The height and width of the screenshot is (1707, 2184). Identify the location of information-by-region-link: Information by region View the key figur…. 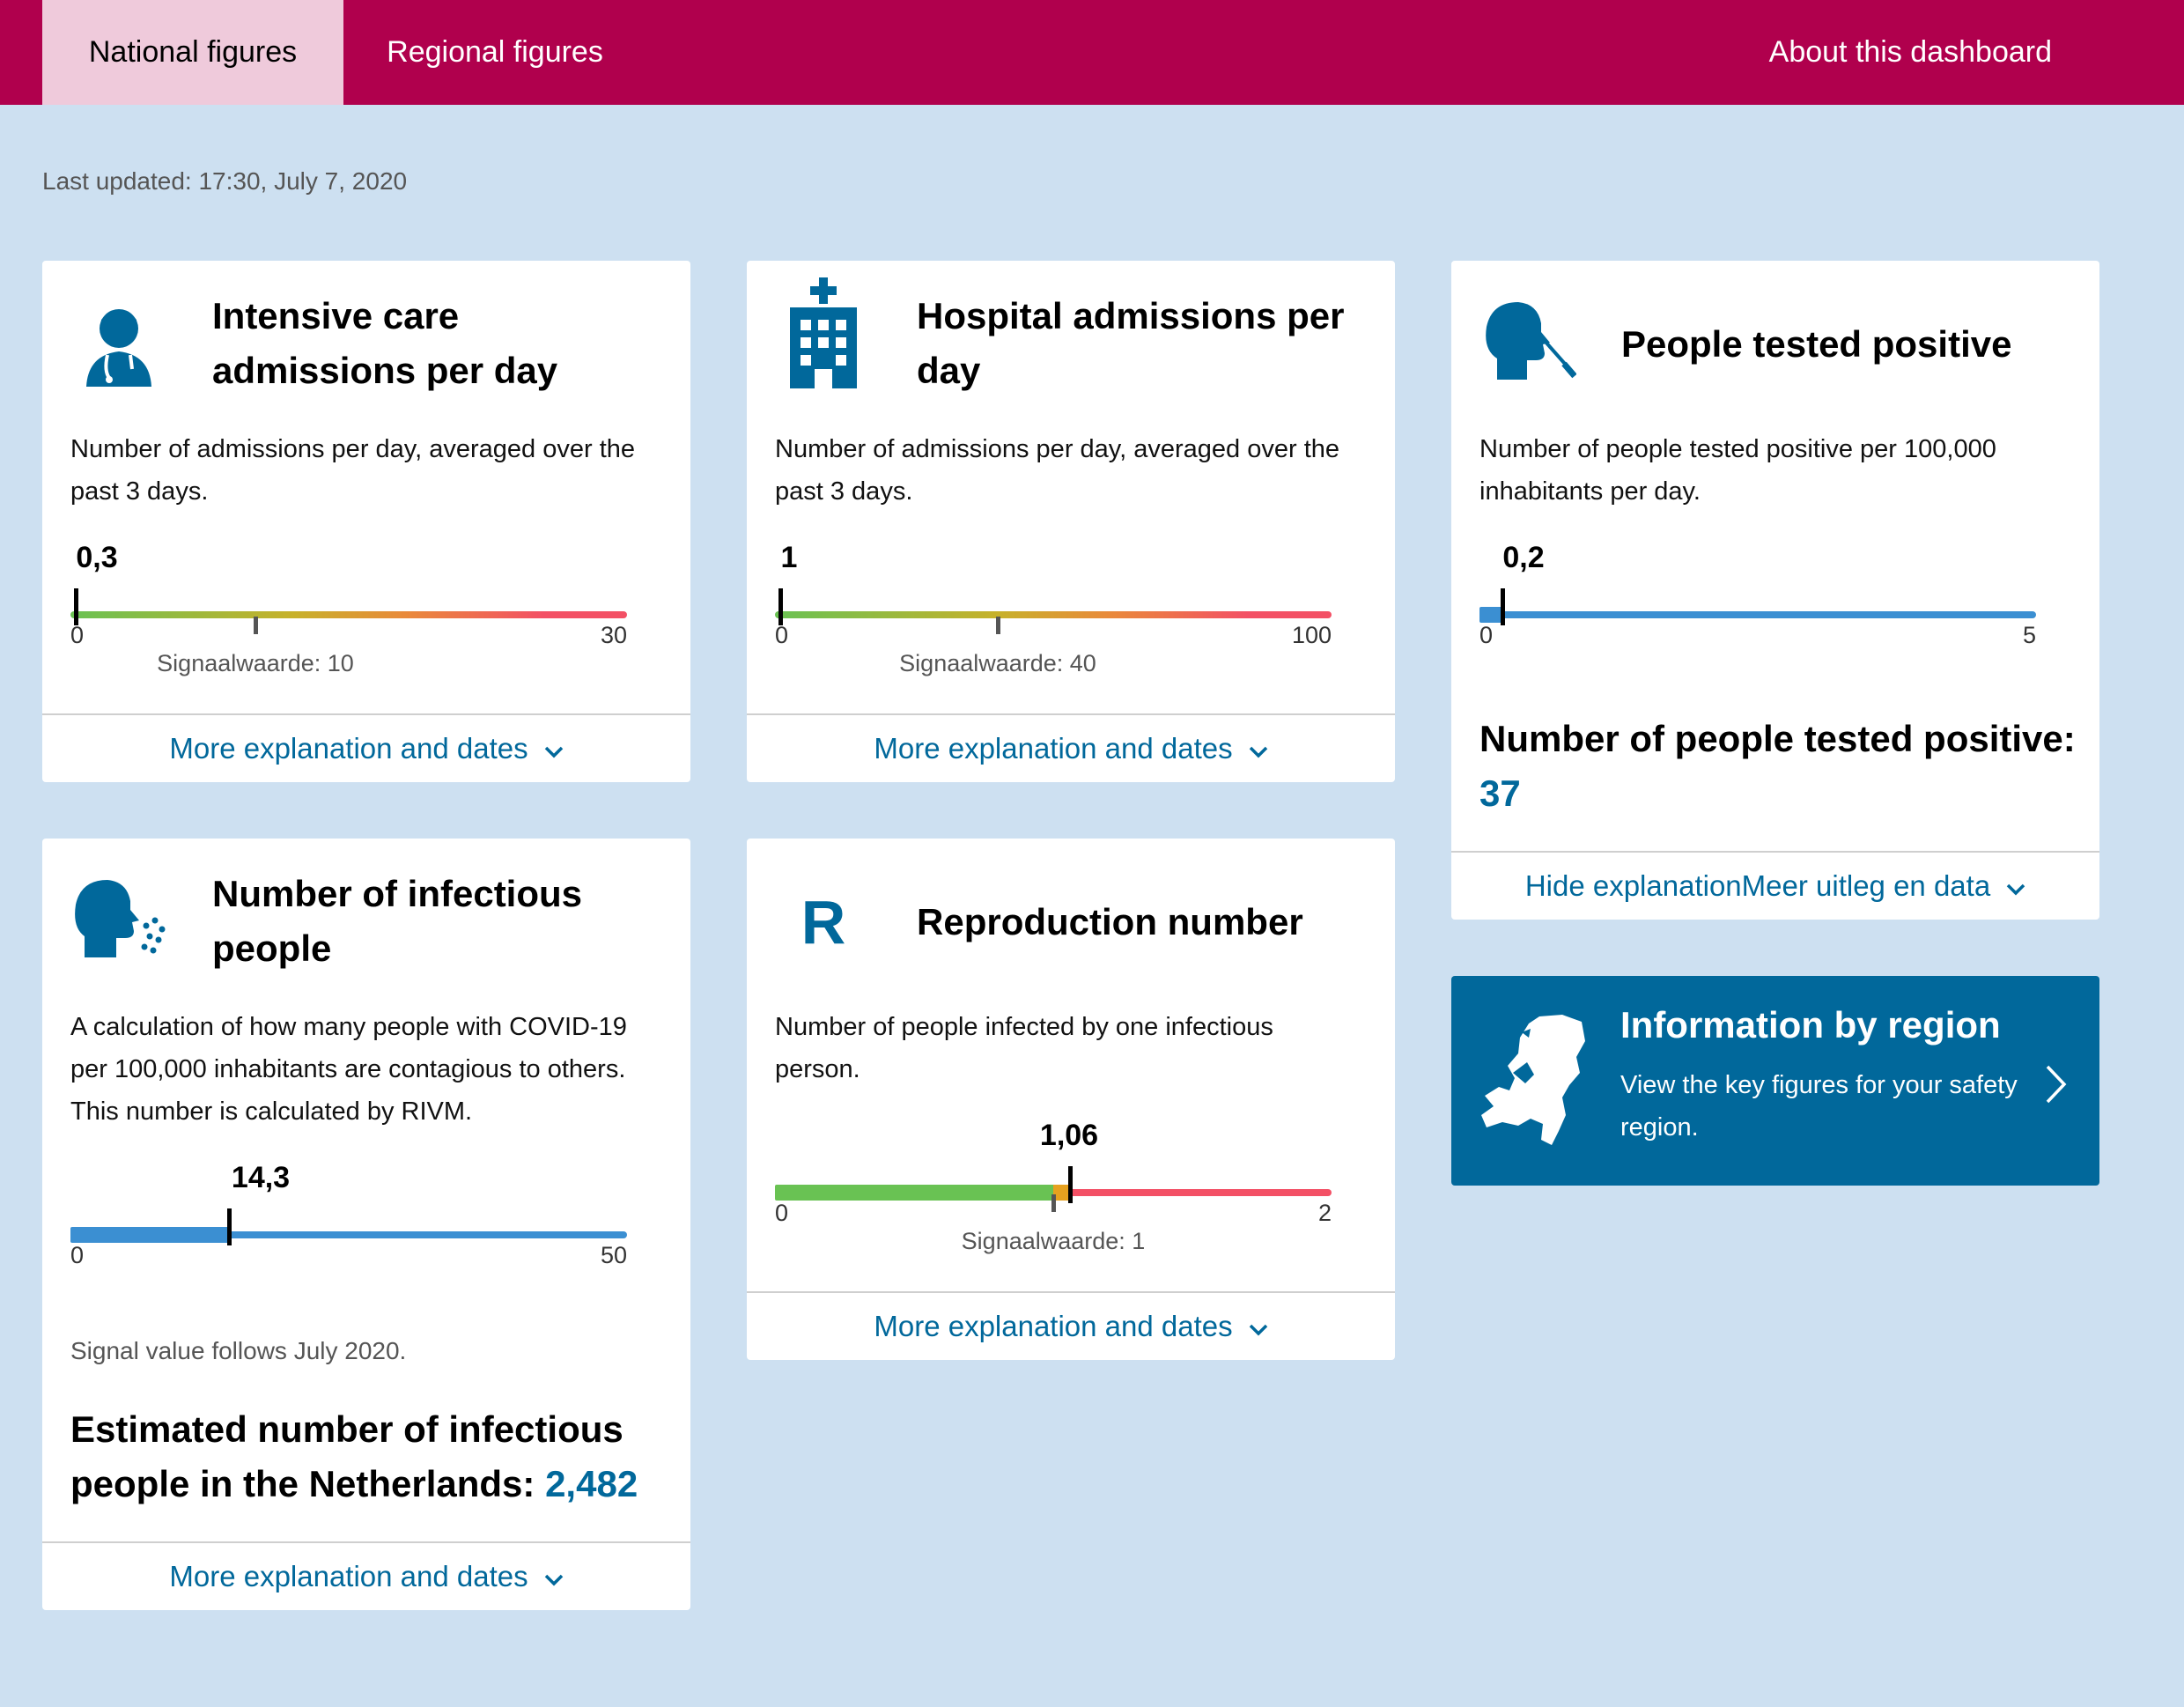
(1775, 1081).